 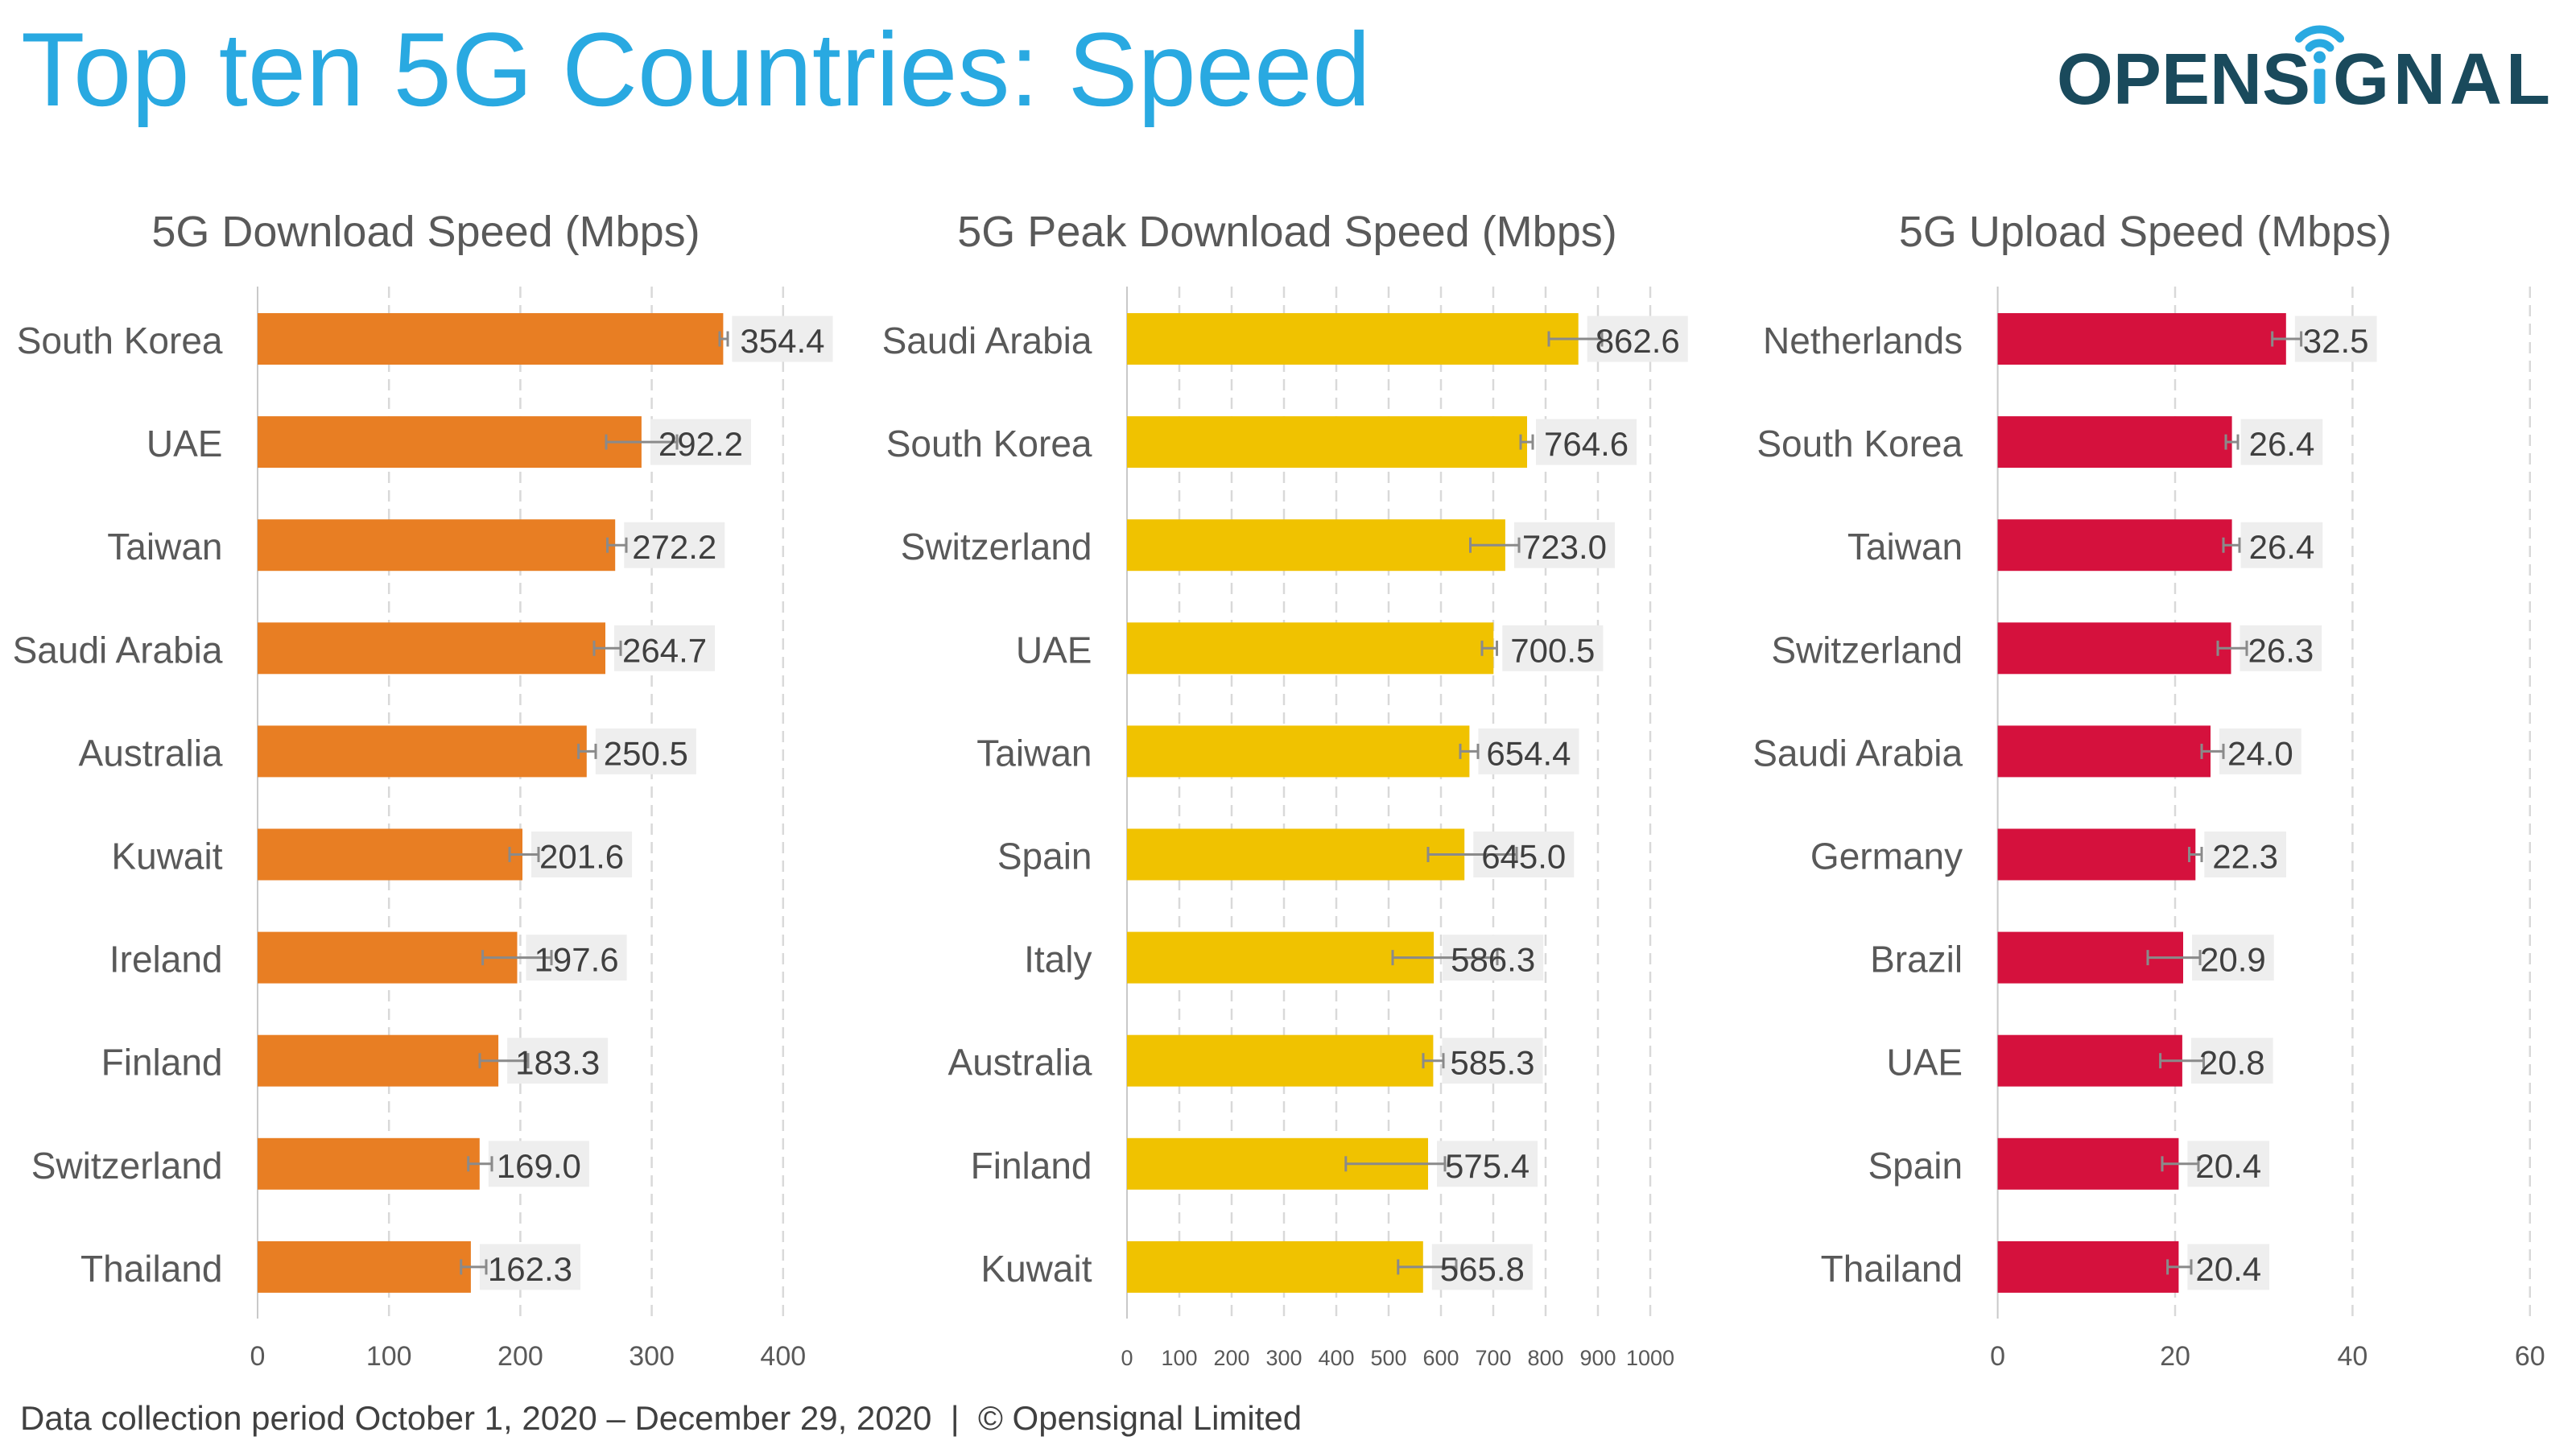 What do you see at coordinates (646, 753) in the screenshot?
I see `svg-text: 250.5` at bounding box center [646, 753].